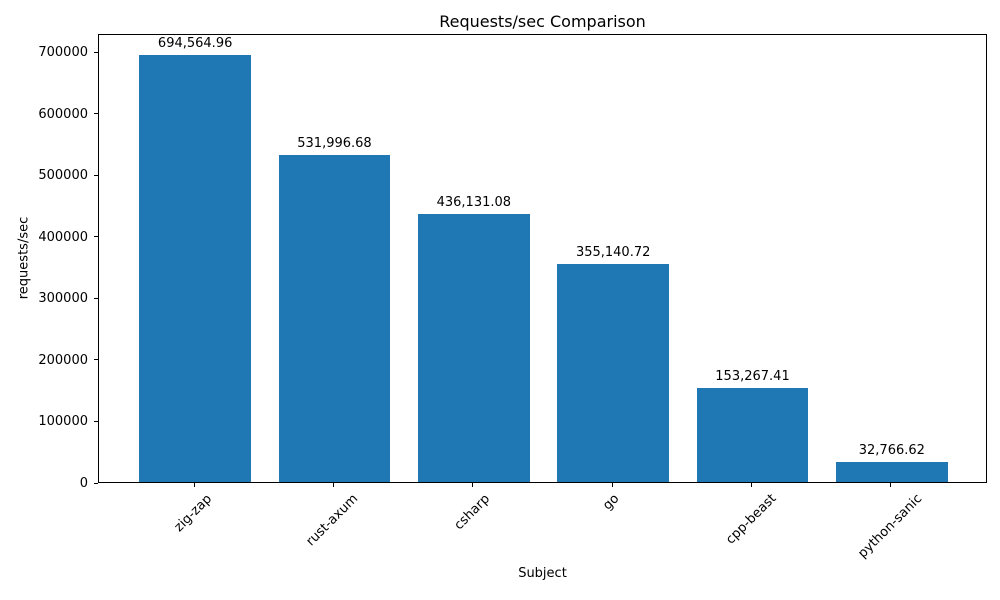 The image size is (1000, 600). I want to click on y-tick-label: 600000, so click(63, 114).